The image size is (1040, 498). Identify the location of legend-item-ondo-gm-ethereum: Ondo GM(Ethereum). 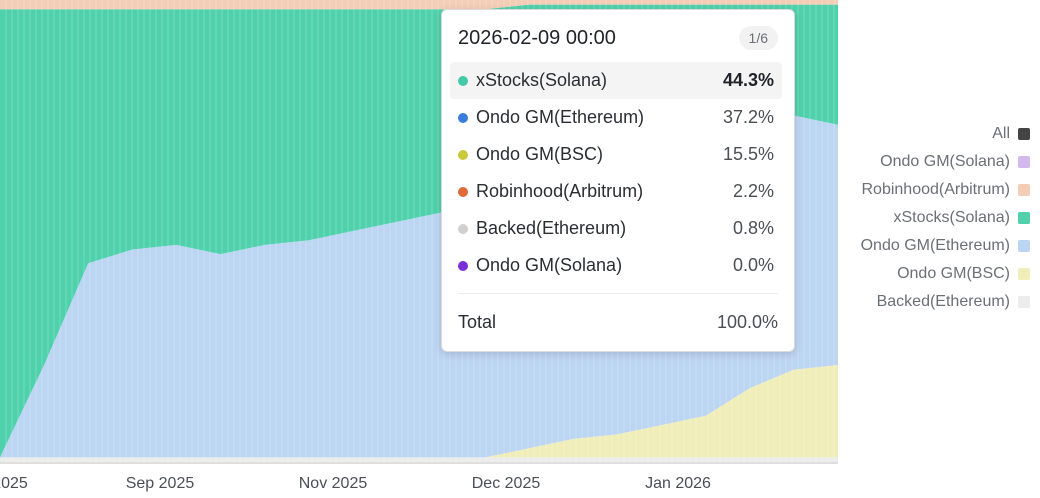
(930, 246).